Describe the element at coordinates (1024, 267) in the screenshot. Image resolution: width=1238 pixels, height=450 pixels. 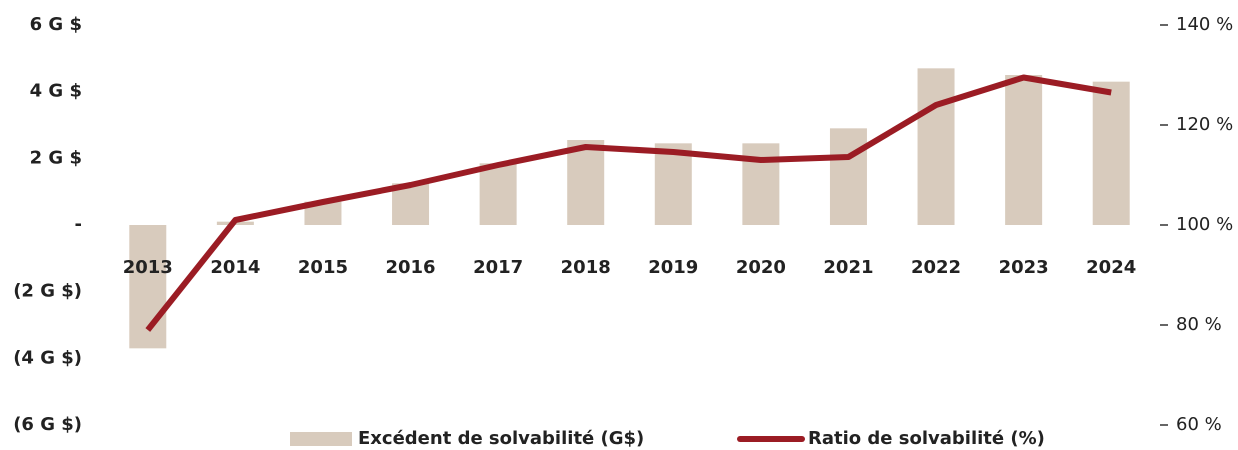
I see `x-tick-label: 2023` at that location.